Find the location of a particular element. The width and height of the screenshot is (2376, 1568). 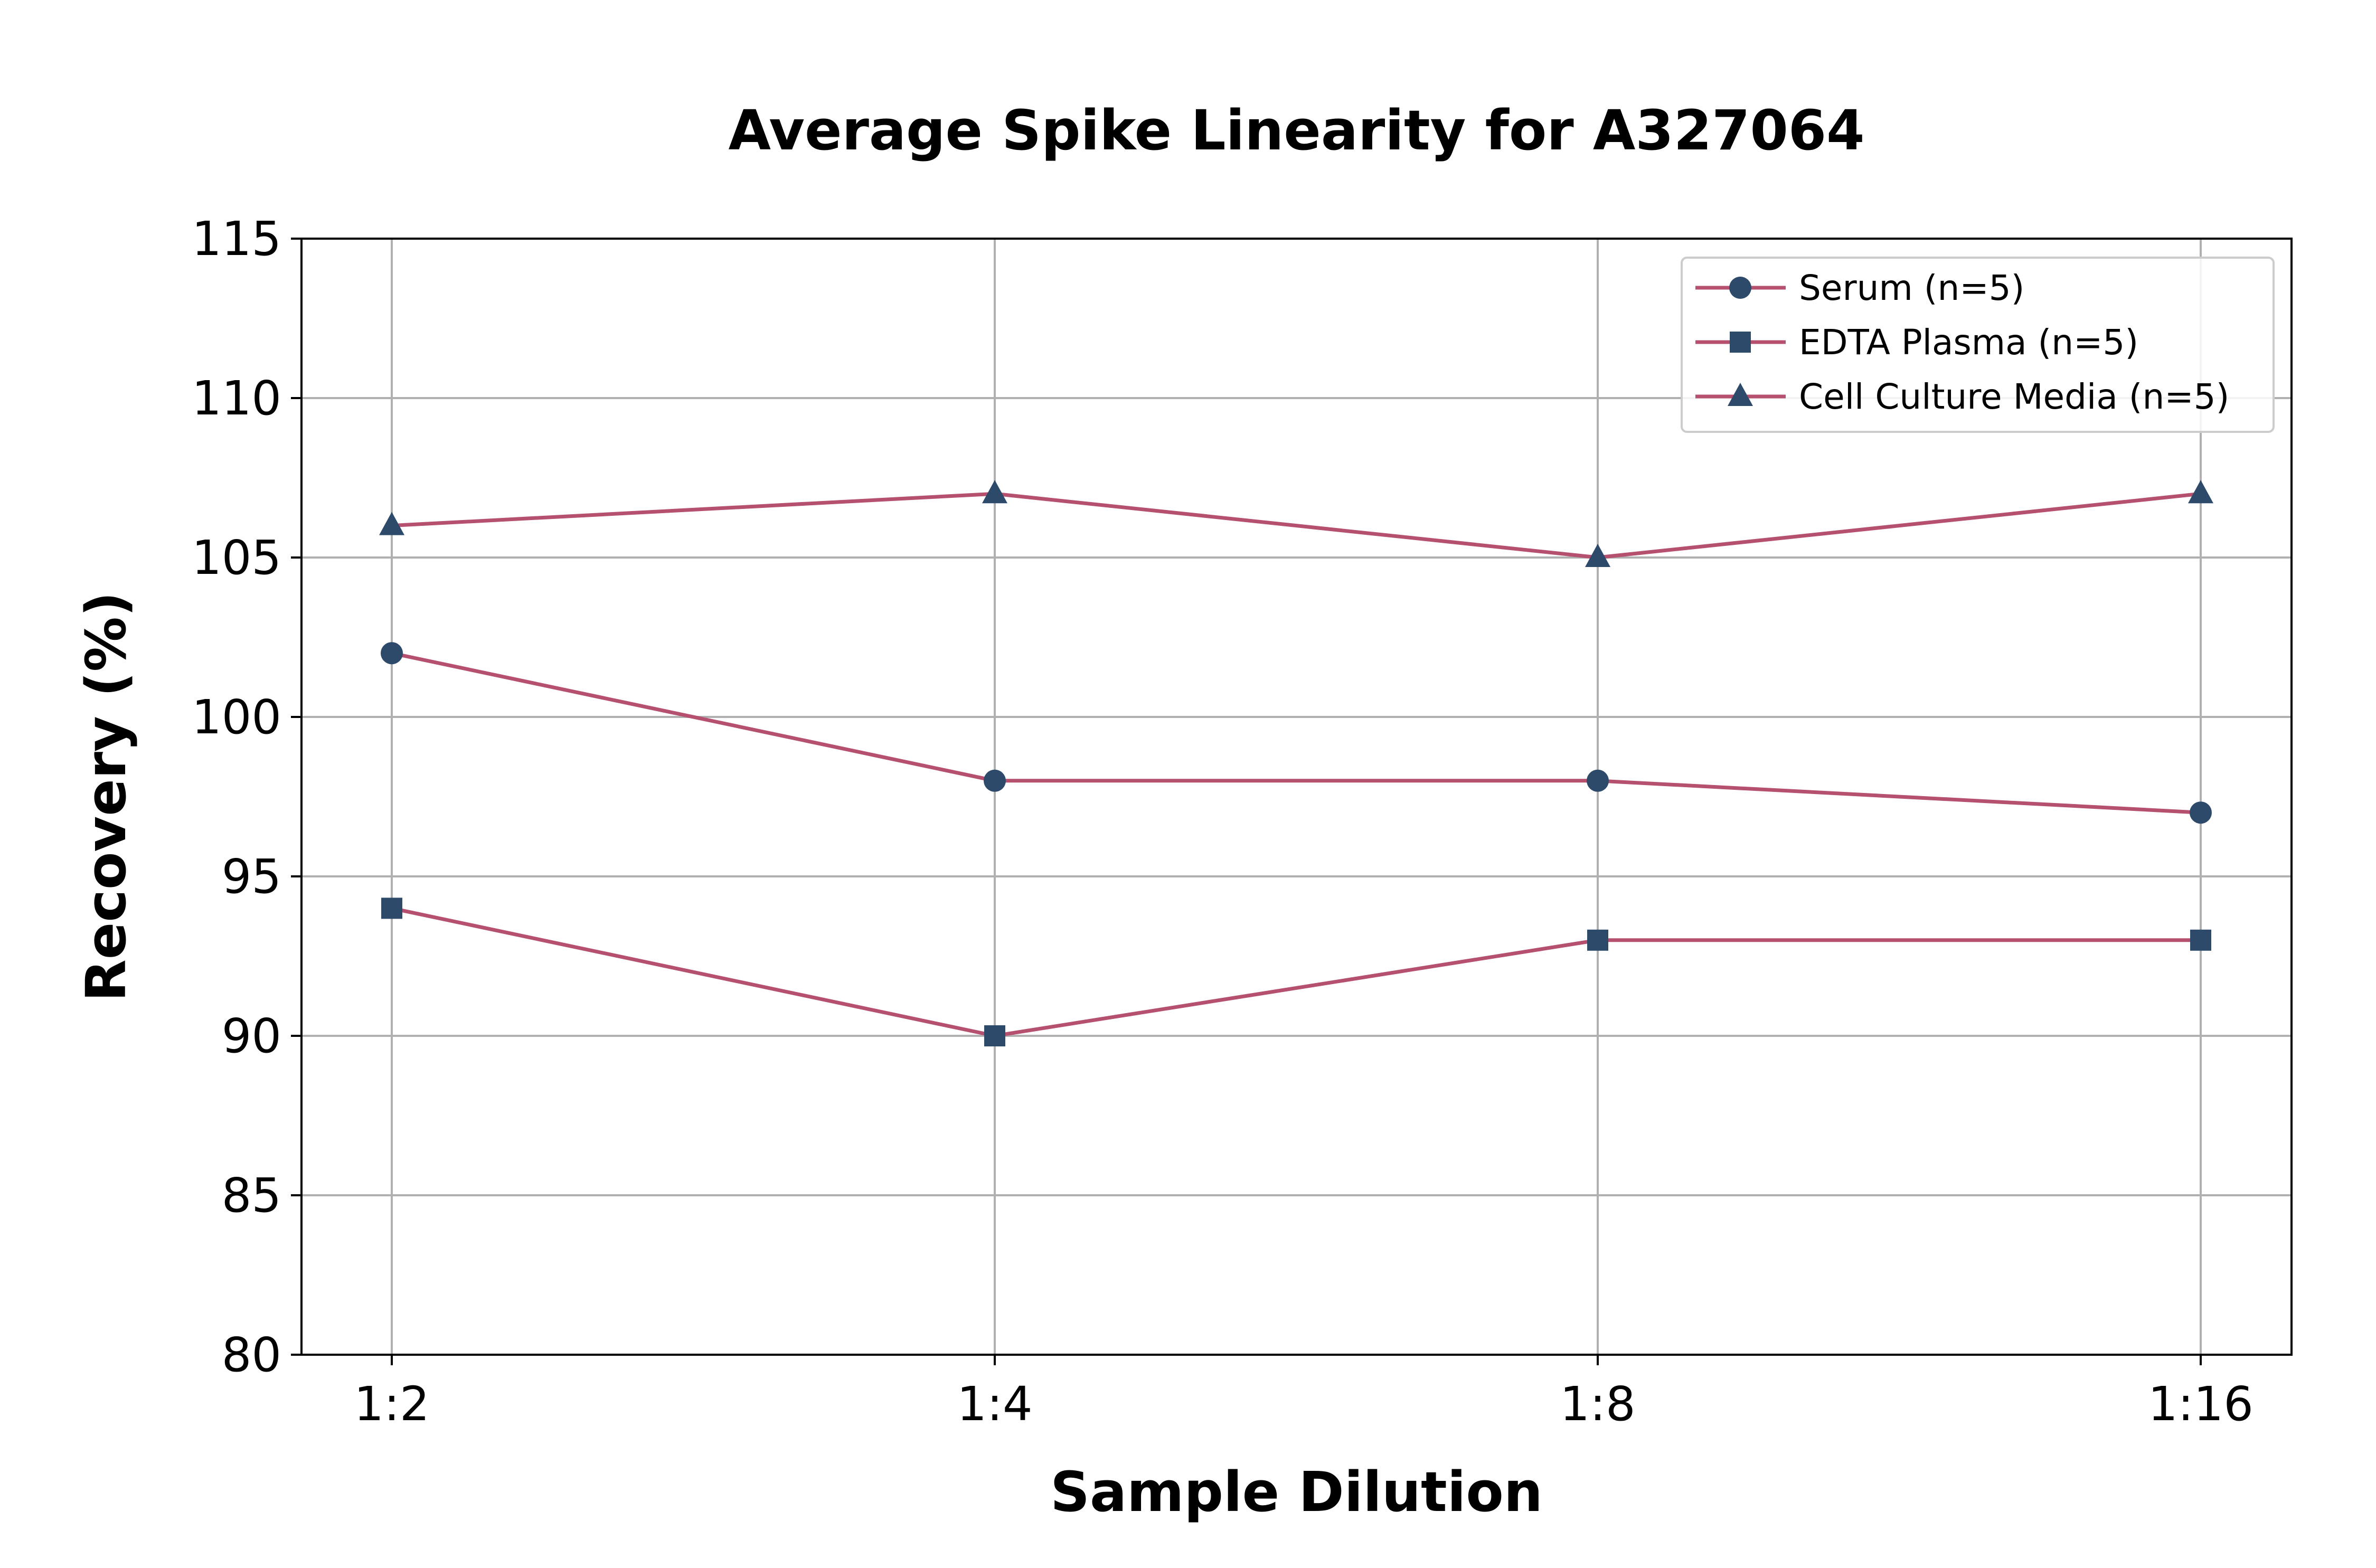

legend-entry: Serum (n=5) is located at coordinates (1859, 288).